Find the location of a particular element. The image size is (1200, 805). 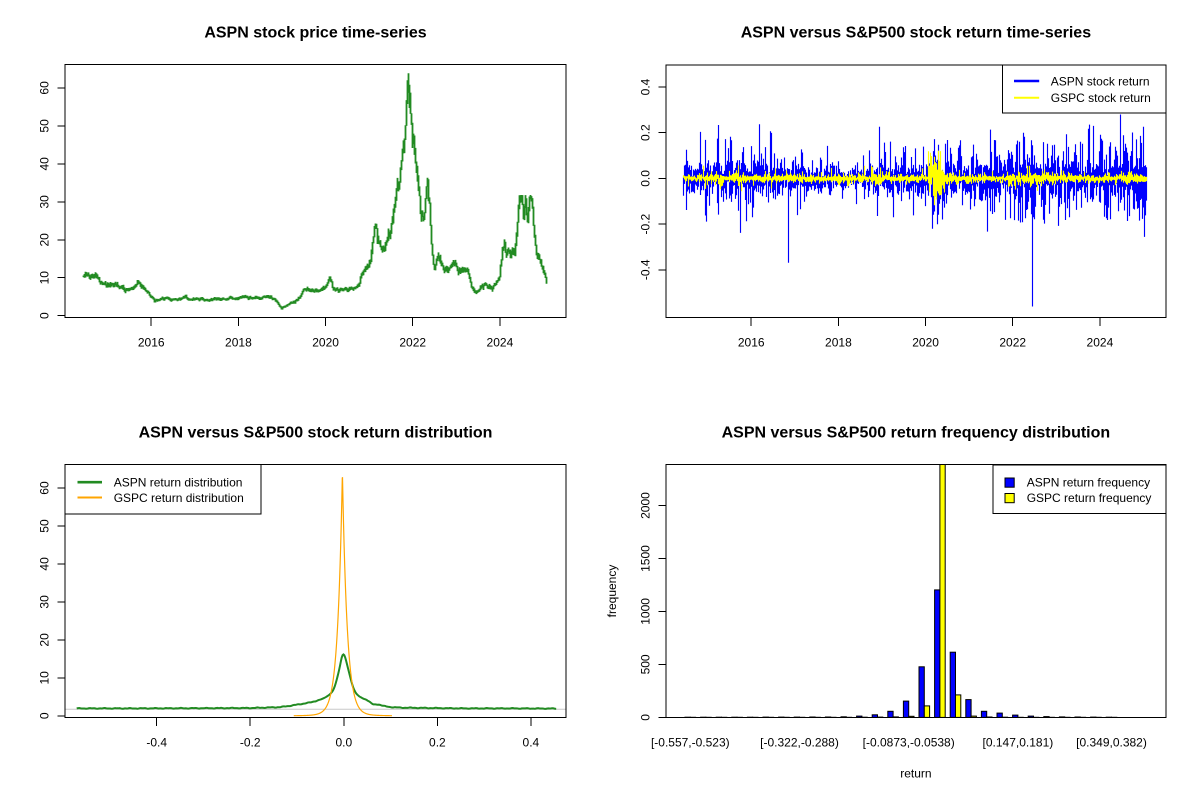

svg-text: frequency is located at coordinates (612, 591).